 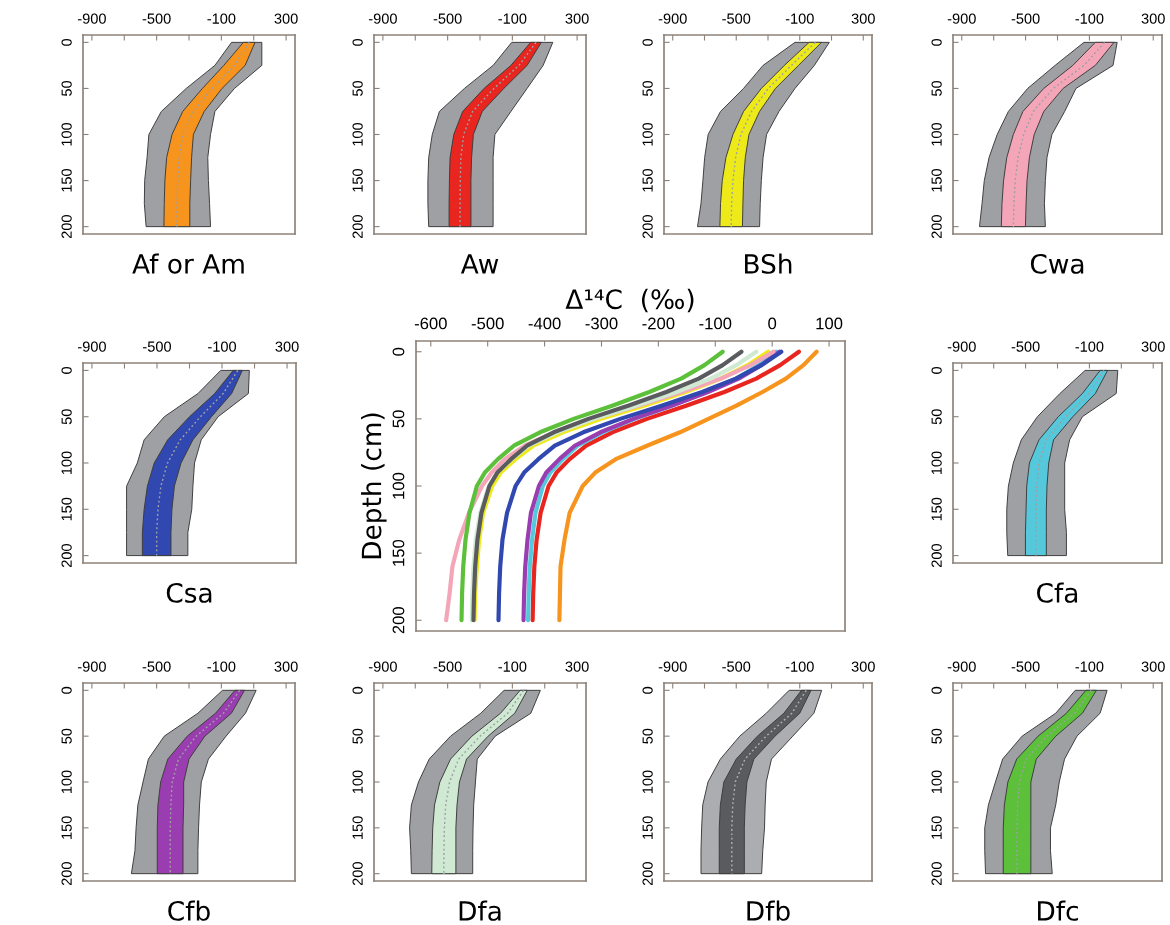 I want to click on x-axis-title: Δ¹⁴C (‰), so click(x=629, y=300).